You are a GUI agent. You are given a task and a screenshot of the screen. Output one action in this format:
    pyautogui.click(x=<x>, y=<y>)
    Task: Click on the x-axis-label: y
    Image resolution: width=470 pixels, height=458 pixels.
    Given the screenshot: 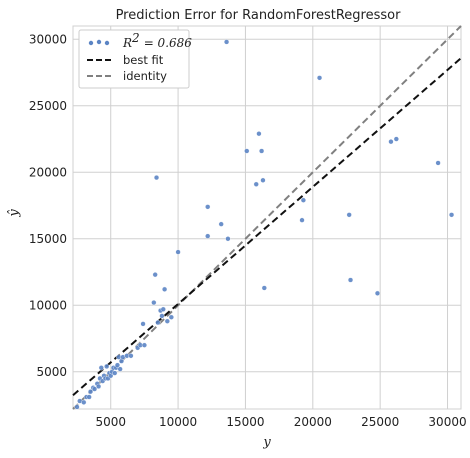 What is the action you would take?
    pyautogui.click(x=266, y=442)
    